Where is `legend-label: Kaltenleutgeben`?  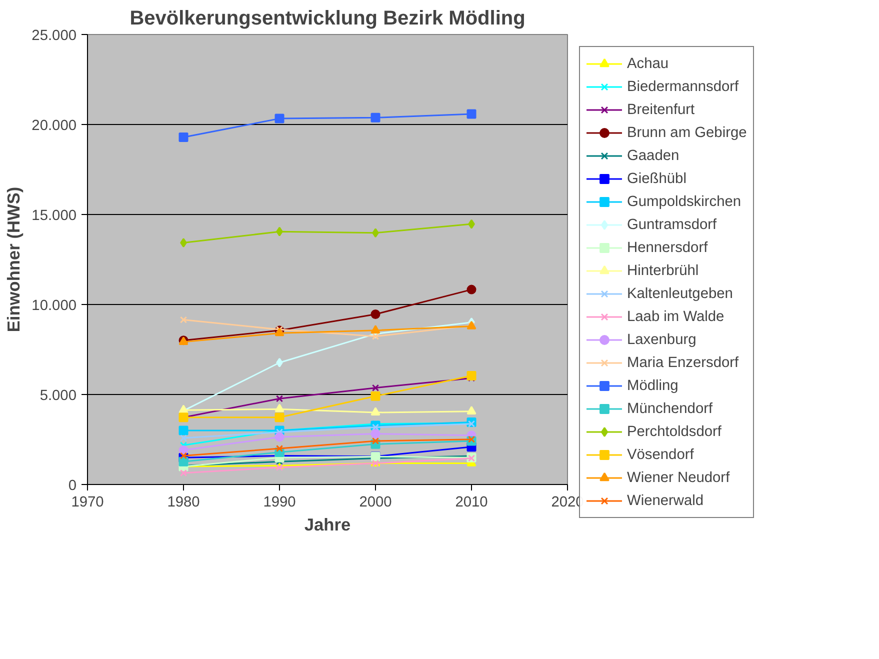
legend-label: Kaltenleutgeben is located at coordinates (680, 294).